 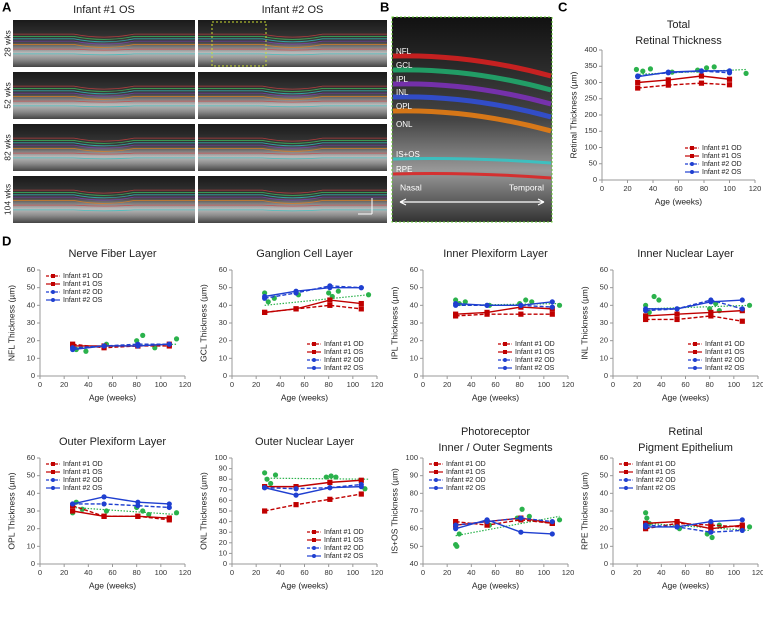 What do you see at coordinates (293, 10) in the screenshot?
I see `column-label: Infant #2 OS` at bounding box center [293, 10].